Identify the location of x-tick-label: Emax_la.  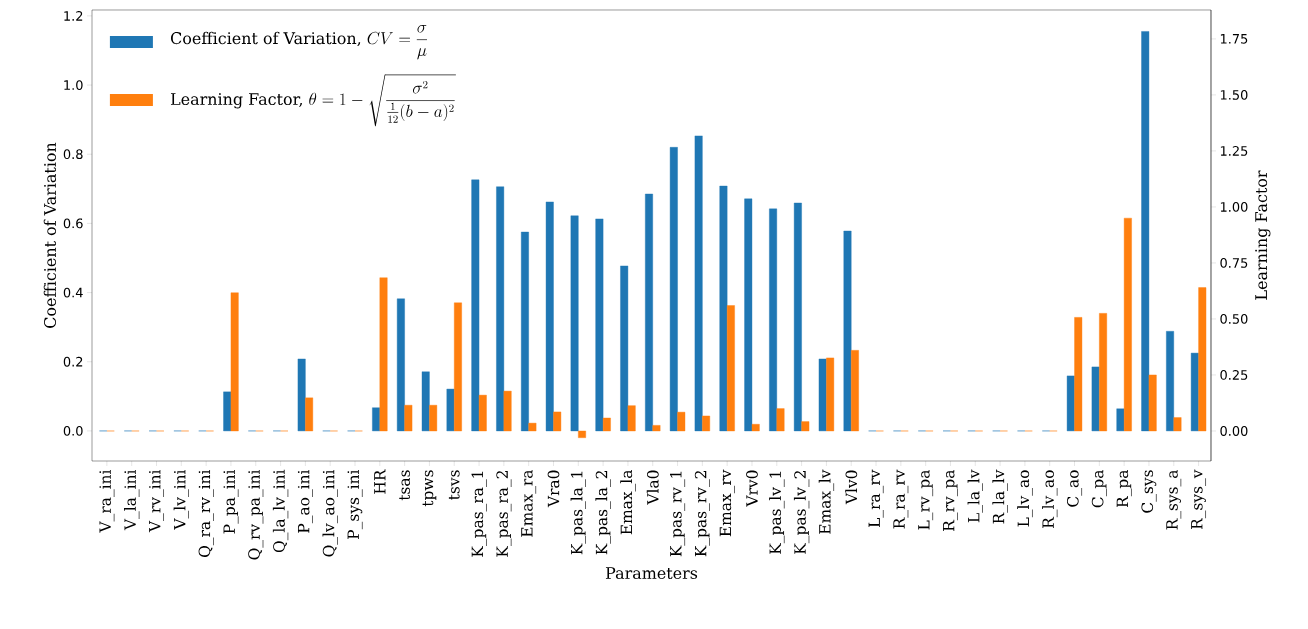
(628, 502).